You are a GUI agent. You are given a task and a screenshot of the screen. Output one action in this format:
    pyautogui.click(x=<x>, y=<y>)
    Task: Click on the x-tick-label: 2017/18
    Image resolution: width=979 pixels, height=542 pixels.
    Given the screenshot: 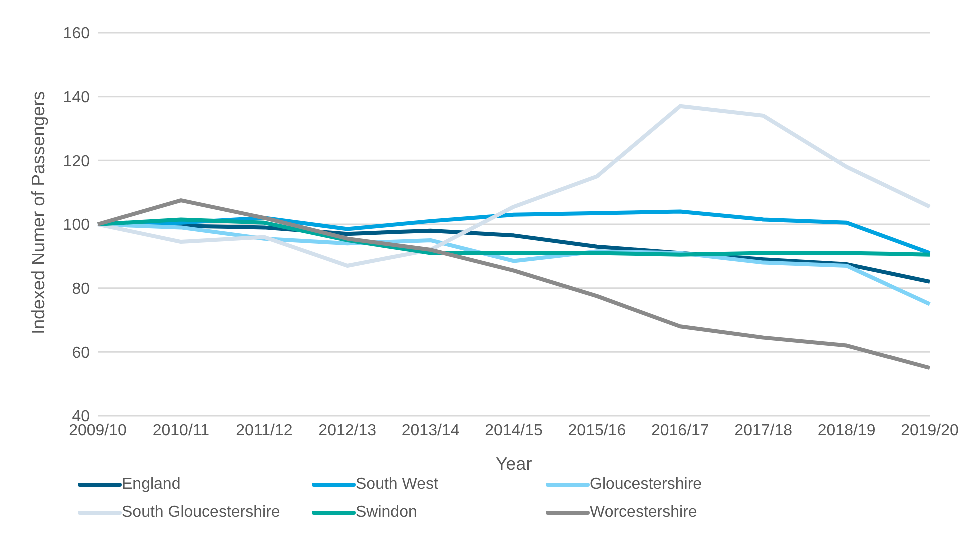 What is the action you would take?
    pyautogui.click(x=763, y=431)
    